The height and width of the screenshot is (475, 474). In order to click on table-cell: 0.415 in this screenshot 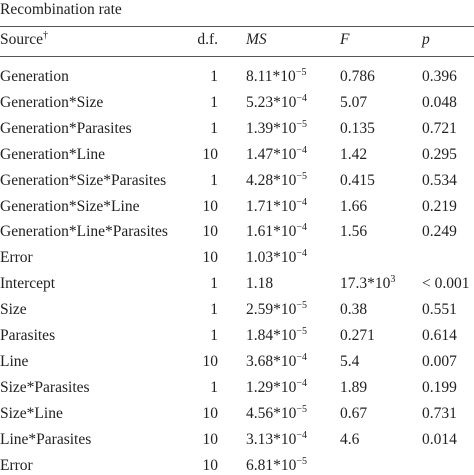, I will do `click(357, 180)`.